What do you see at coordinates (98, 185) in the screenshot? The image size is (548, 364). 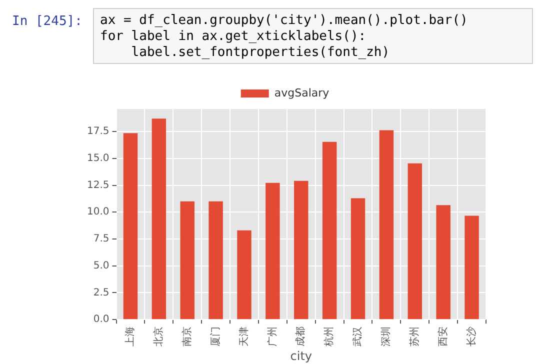 I see `y-tick-label: 12.5` at bounding box center [98, 185].